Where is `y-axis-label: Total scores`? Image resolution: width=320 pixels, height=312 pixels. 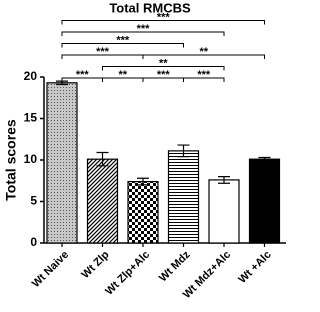 y-axis-label: Total scores is located at coordinates (11, 160).